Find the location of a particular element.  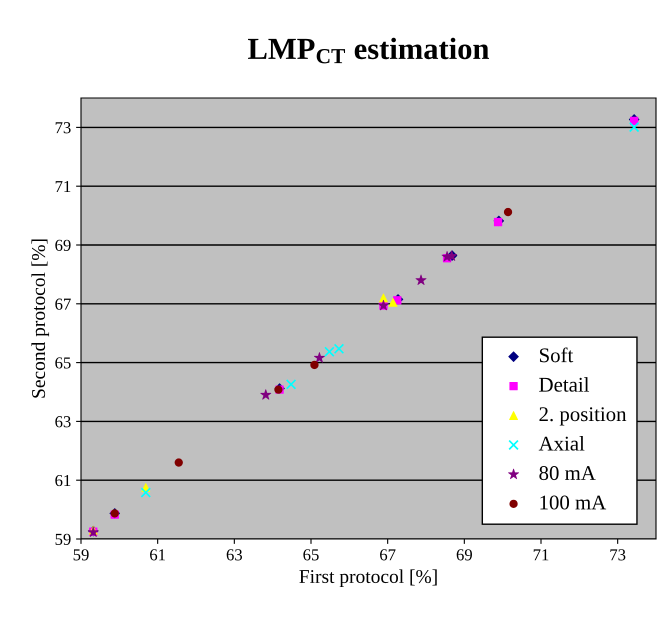

y-tick-label: 59 is located at coordinates (63, 539).